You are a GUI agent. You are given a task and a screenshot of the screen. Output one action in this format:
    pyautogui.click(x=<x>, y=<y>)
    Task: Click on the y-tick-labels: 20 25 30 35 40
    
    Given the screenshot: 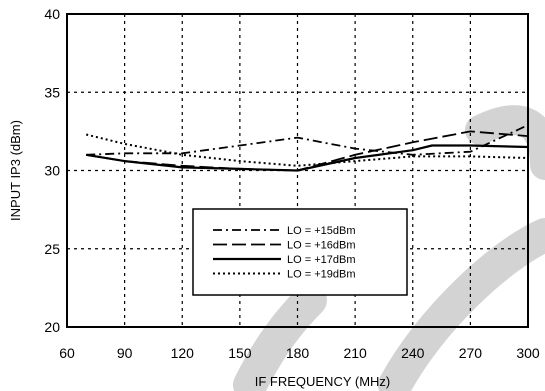 What is the action you would take?
    pyautogui.click(x=52, y=170)
    